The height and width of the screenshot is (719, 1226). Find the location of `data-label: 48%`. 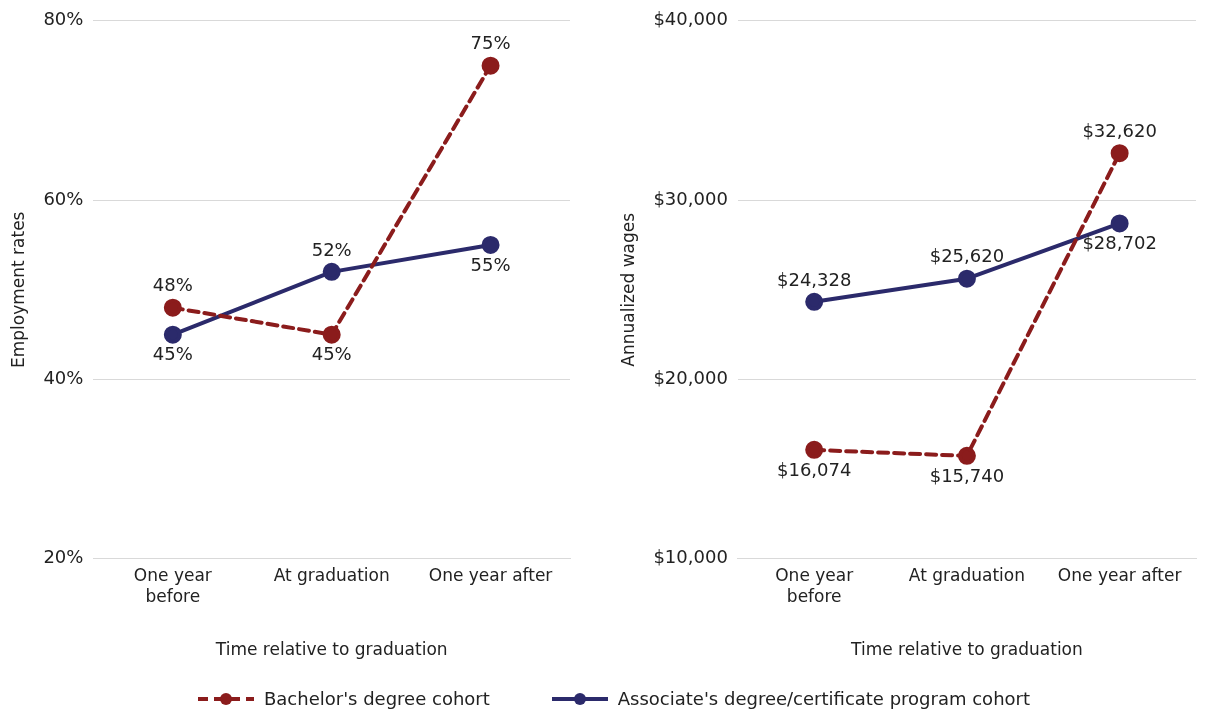

data-label: 48% is located at coordinates (172, 285).